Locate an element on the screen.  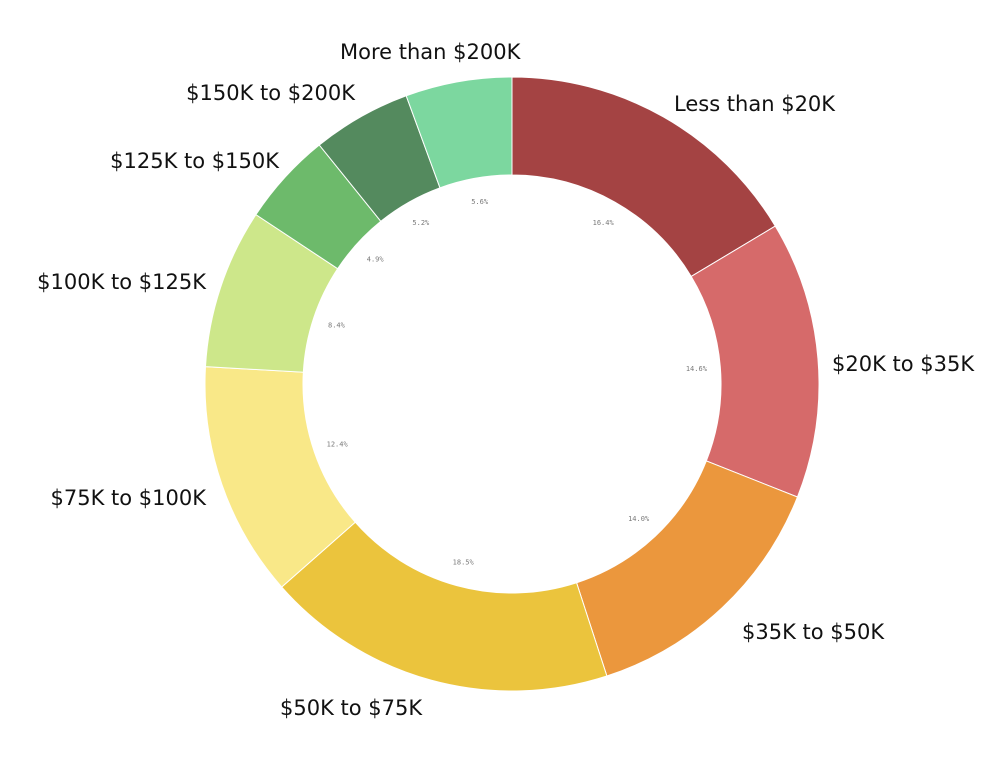
slice-20k-to-35k is located at coordinates (755, 361).